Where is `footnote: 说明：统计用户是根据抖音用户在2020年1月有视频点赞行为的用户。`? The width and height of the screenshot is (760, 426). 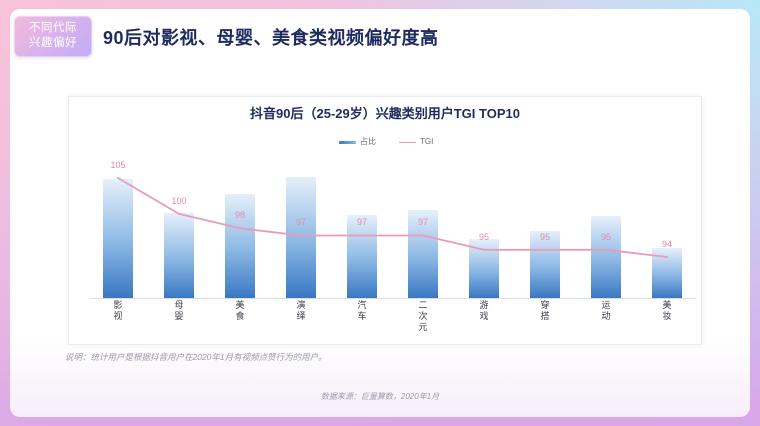 footnote: 说明：统计用户是根据抖音用户在2020年1月有视频点赞行为的用户。 is located at coordinates (196, 357).